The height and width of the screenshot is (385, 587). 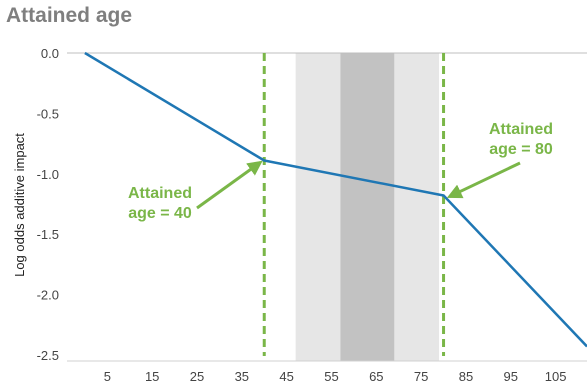 I want to click on x-tick-labels: 5 15 25 35 45 55 65 75 85 95 105, so click(x=335, y=376).